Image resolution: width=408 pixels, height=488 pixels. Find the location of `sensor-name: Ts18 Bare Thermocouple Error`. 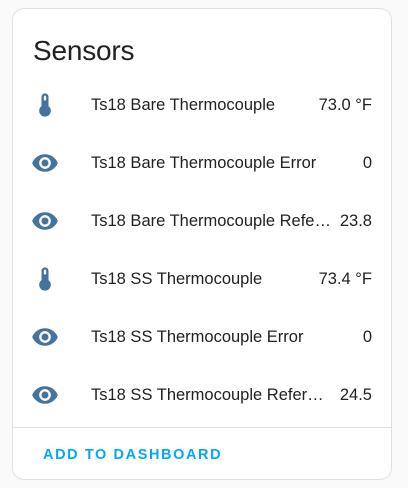

sensor-name: Ts18 Bare Thermocouple Error is located at coordinates (204, 163).